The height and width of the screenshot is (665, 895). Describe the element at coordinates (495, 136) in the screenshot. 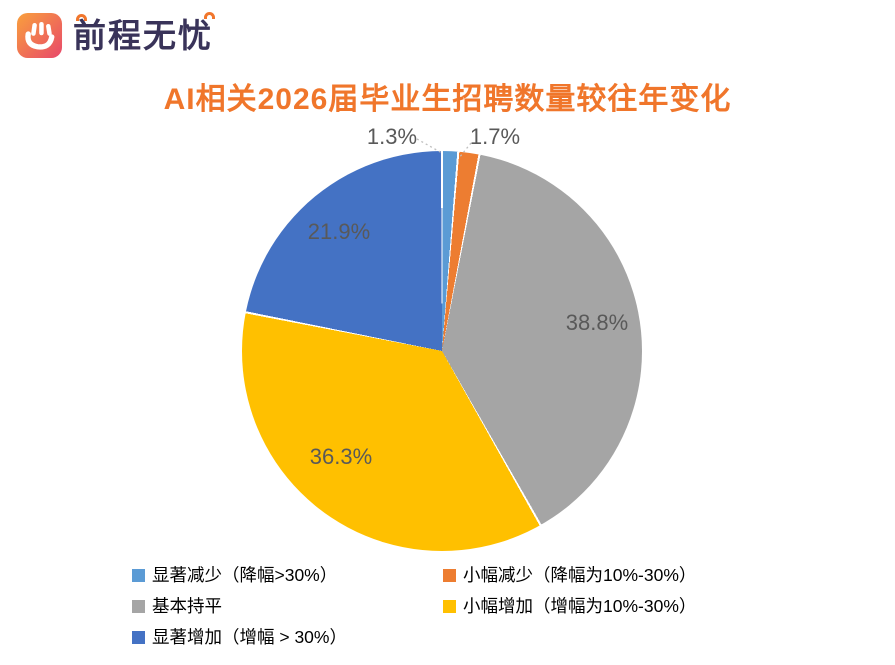

I see `data-label-slight-decrease: 1.7%` at that location.